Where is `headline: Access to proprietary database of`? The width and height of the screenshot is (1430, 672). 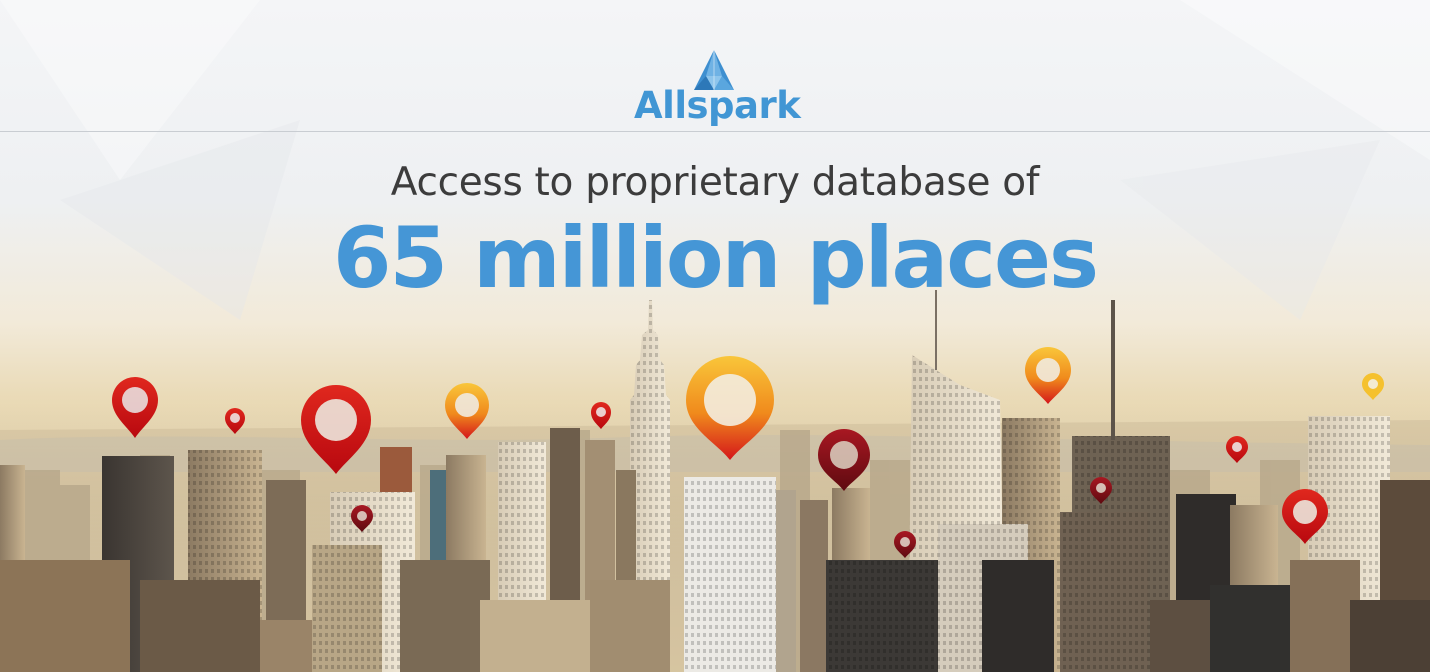 headline: Access to proprietary database of is located at coordinates (715, 182).